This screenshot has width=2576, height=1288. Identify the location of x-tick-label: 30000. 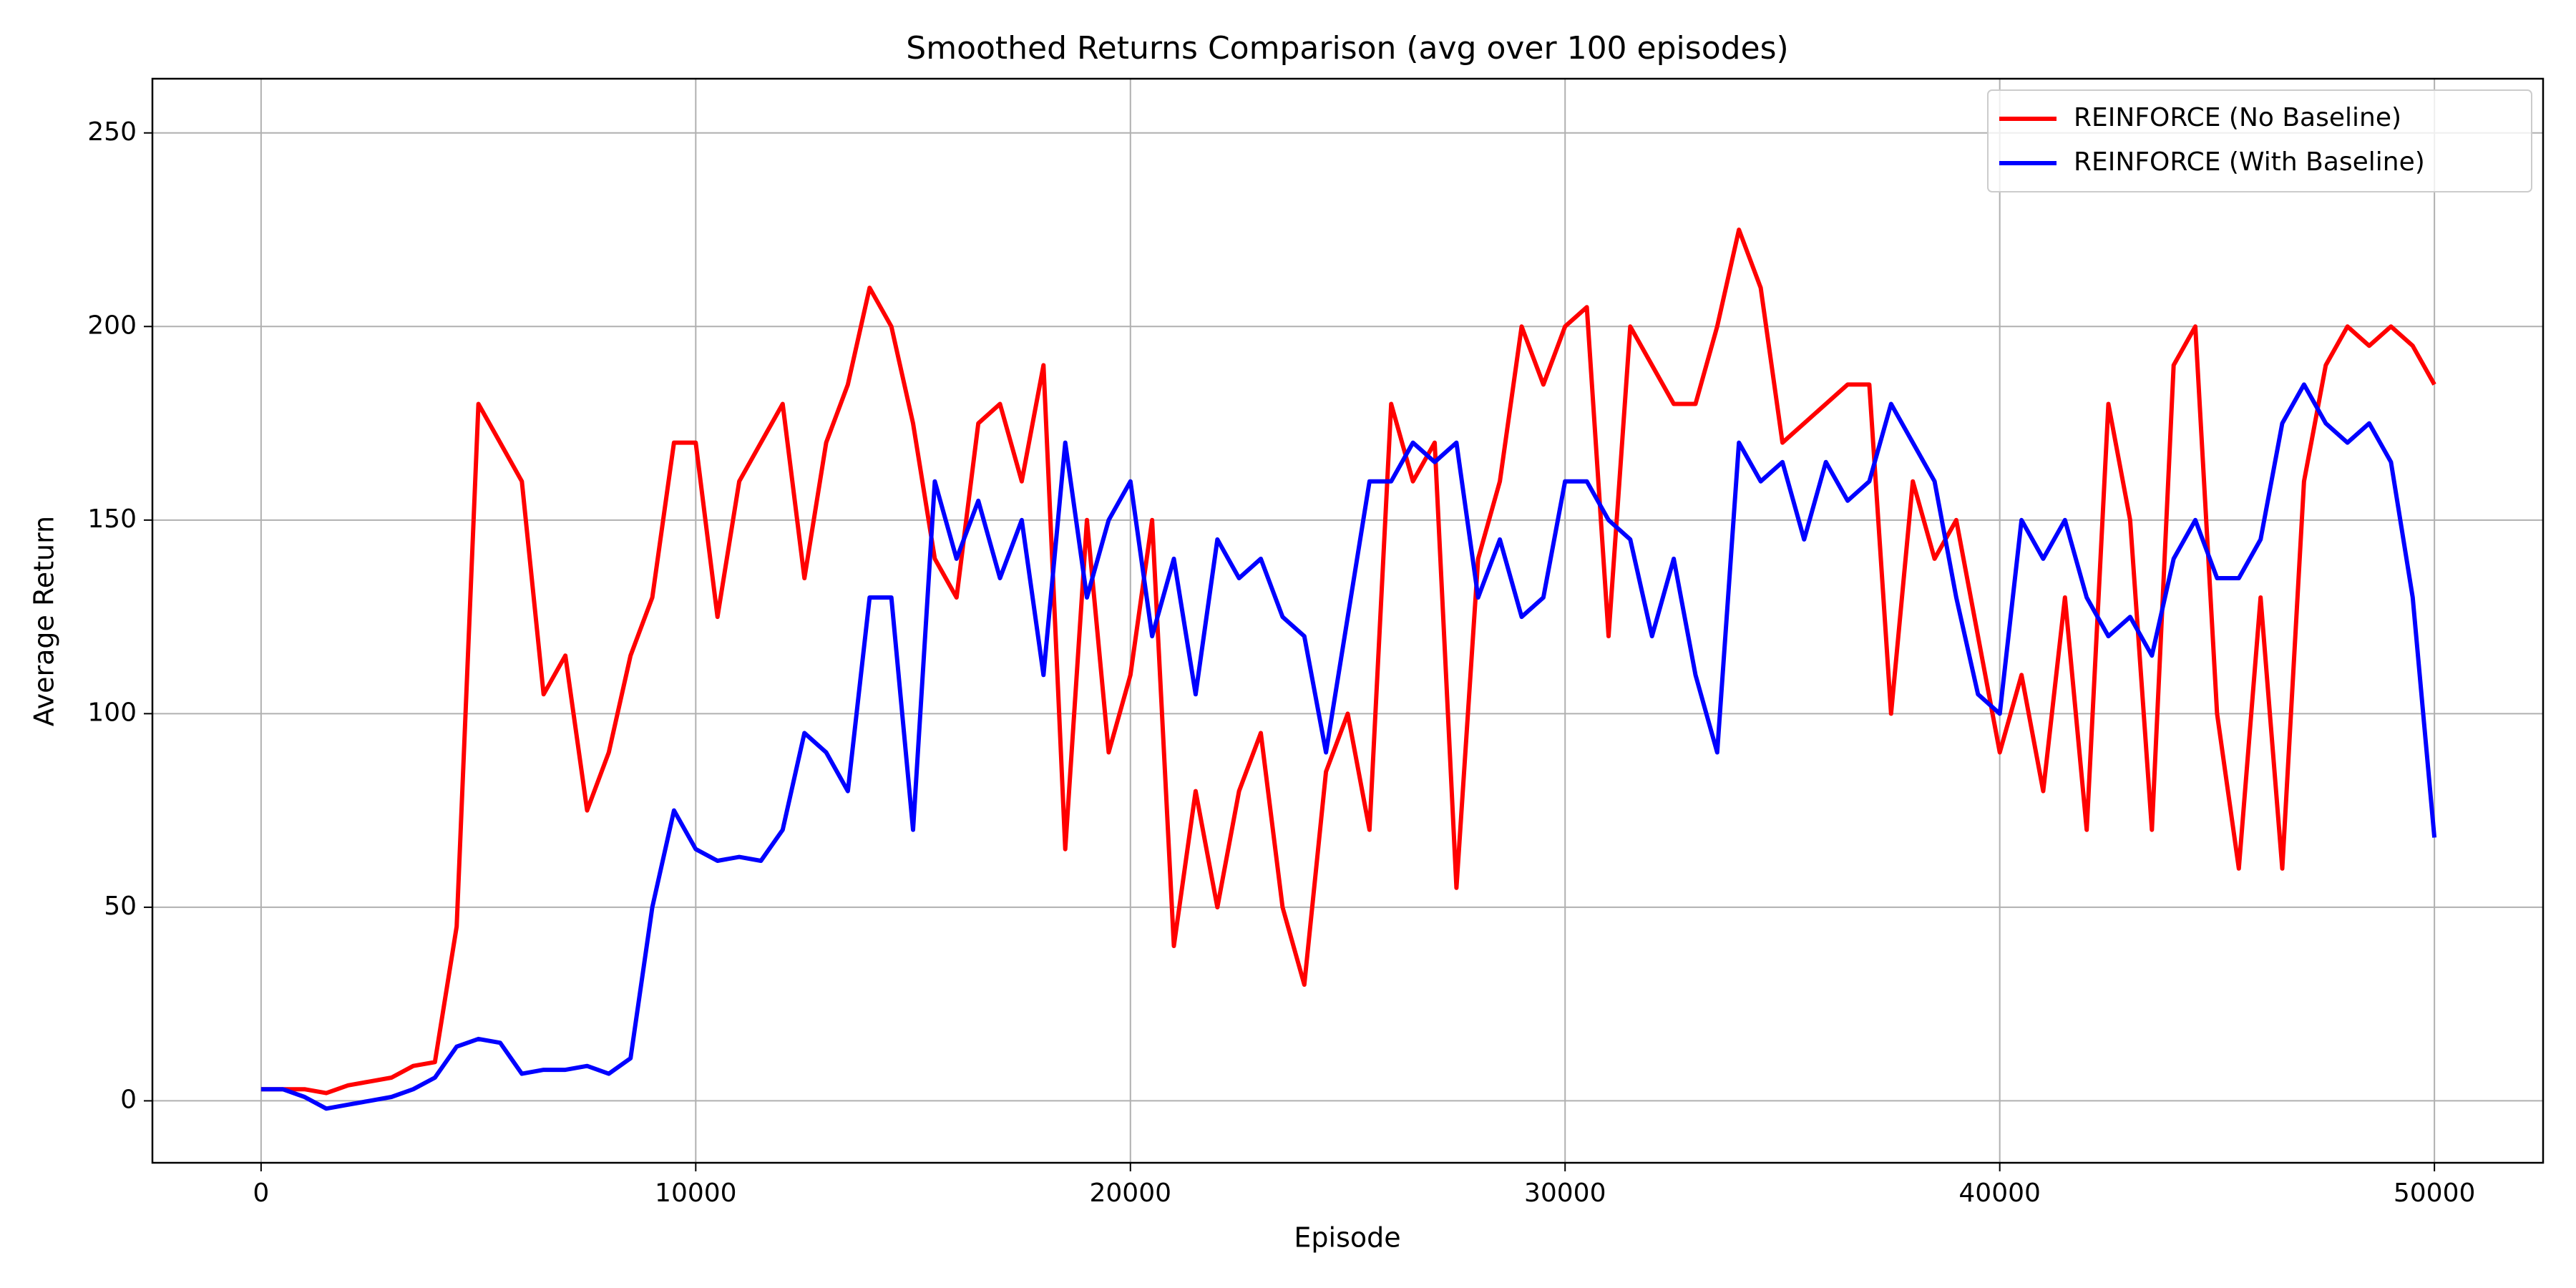
(1565, 1193).